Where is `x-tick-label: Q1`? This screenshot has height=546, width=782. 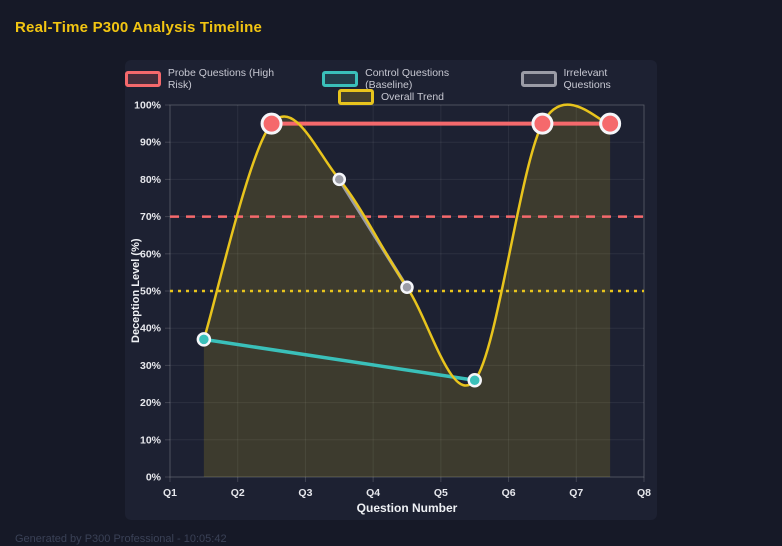 x-tick-label: Q1 is located at coordinates (170, 493).